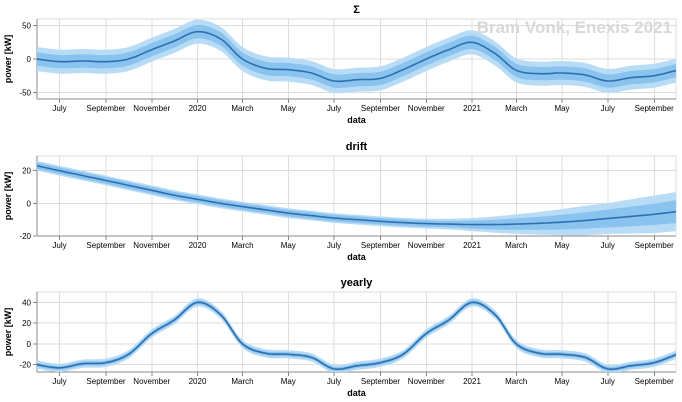  Describe the element at coordinates (357, 147) in the screenshot. I see `chart-title: drift` at that location.